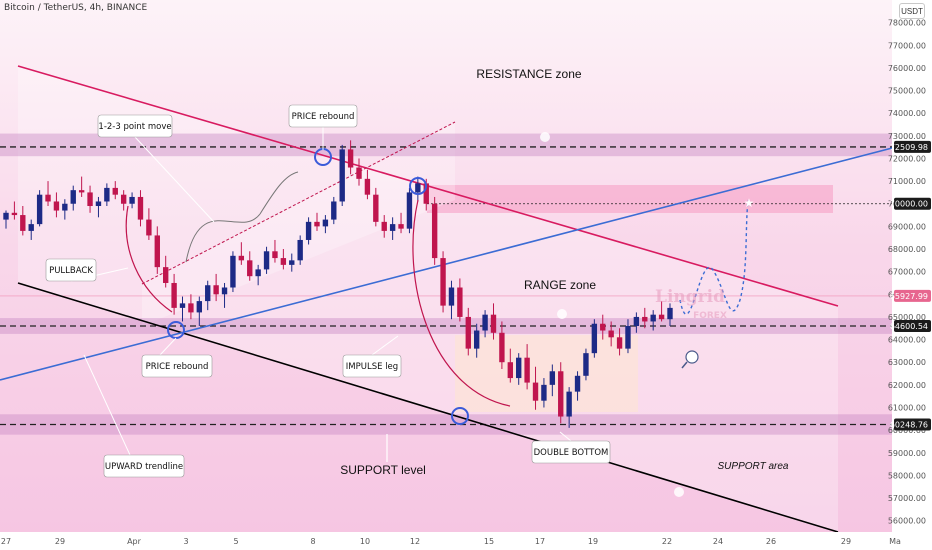 The height and width of the screenshot is (550, 932). What do you see at coordinates (907, 113) in the screenshot?
I see `price-tick-label: 74000.00` at bounding box center [907, 113].